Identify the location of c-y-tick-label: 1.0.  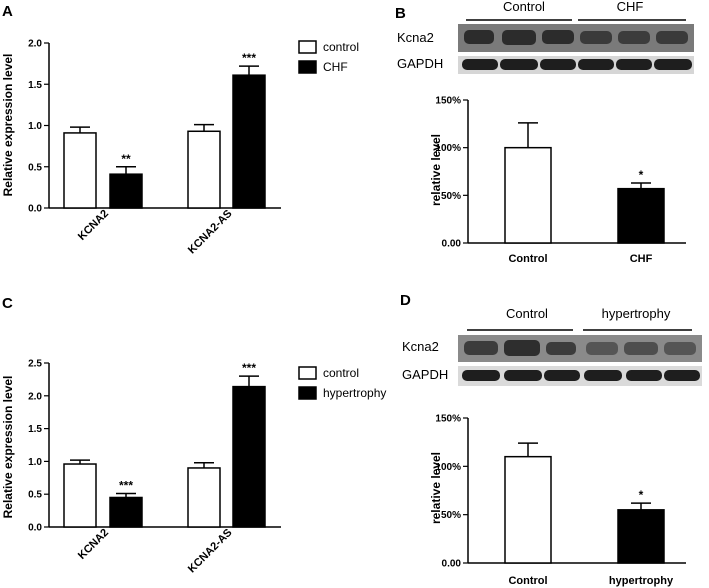
(35, 462).